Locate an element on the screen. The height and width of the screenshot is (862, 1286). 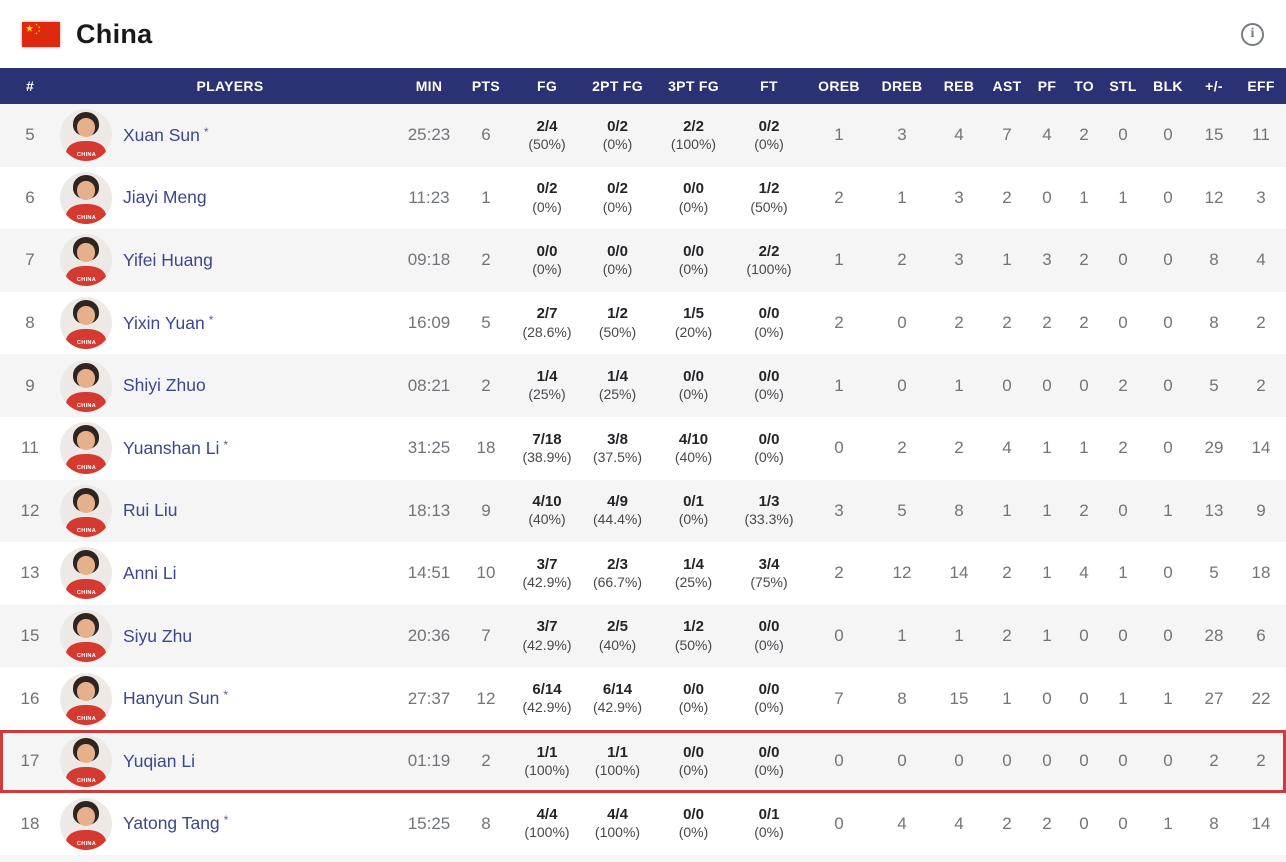
stat-2ptfg-pct: (44.4%) is located at coordinates (617, 519).